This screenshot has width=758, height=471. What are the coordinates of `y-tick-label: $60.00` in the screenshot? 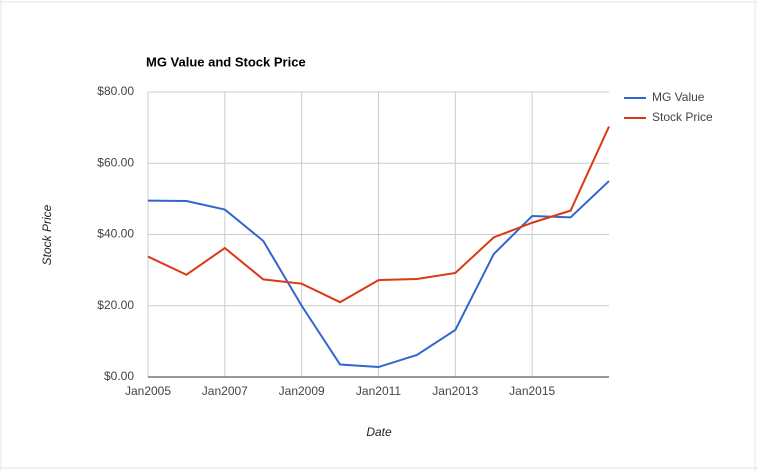 It's located at (115, 162).